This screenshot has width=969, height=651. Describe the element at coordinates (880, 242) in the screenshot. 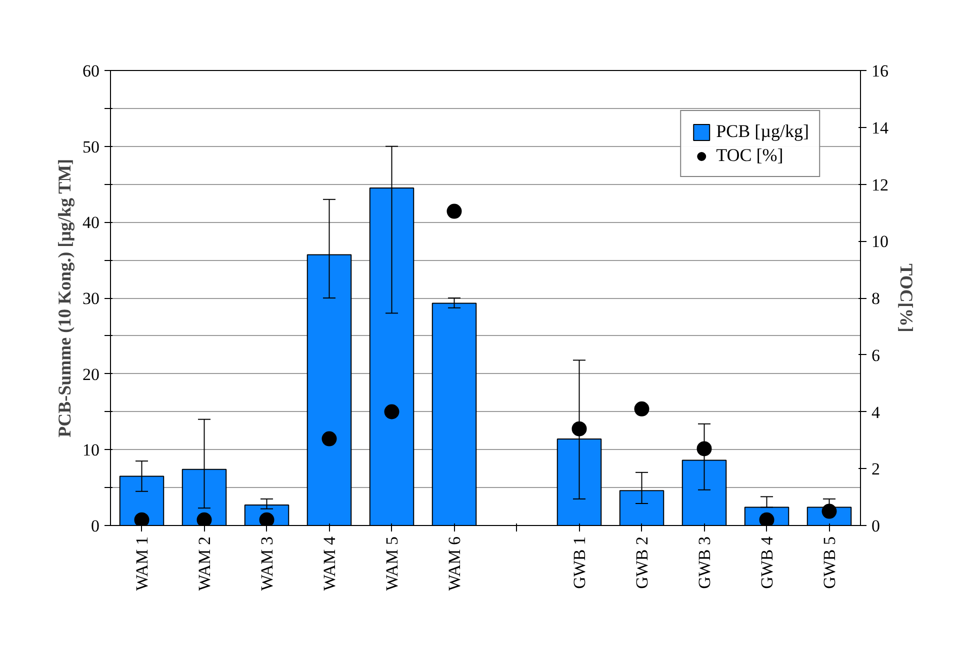

I see `y2-tick-label: 10` at that location.